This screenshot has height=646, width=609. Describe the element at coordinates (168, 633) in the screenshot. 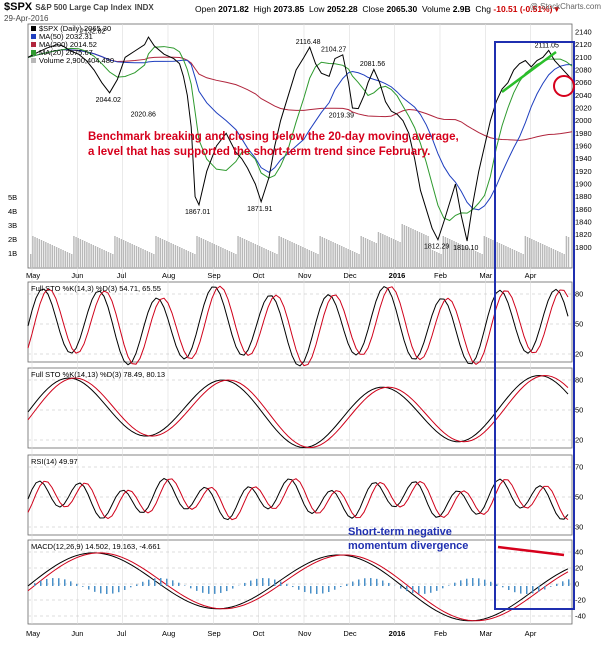

I see `month-label-bottom: Aug` at that location.